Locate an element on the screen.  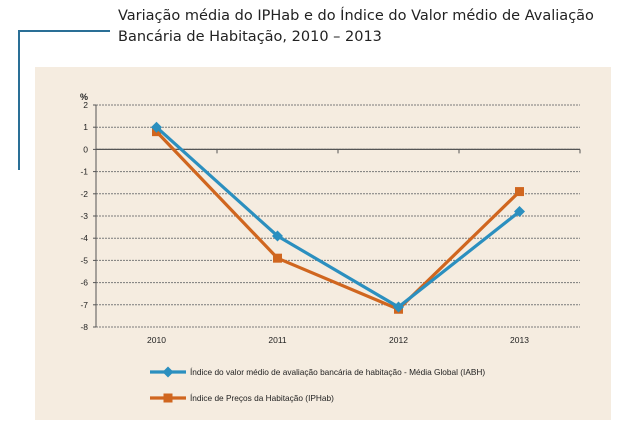
y-tick-label: -6 is located at coordinates (84, 283).